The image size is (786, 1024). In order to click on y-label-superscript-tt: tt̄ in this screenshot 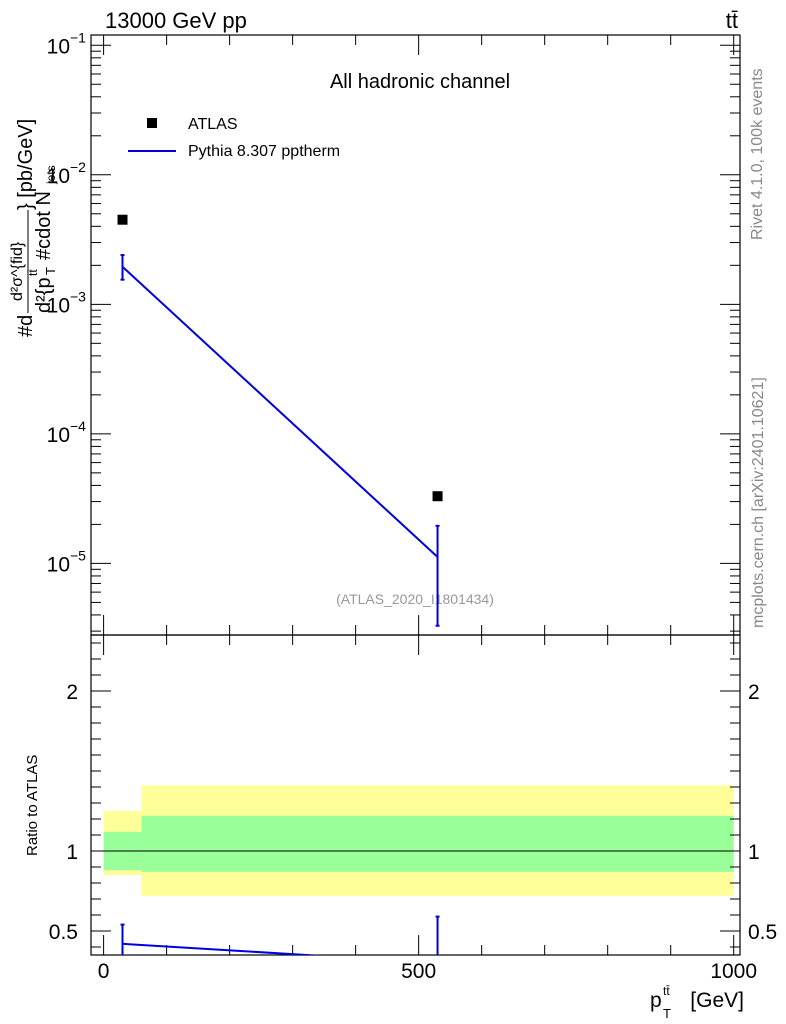, I will do `click(33, 272)`.